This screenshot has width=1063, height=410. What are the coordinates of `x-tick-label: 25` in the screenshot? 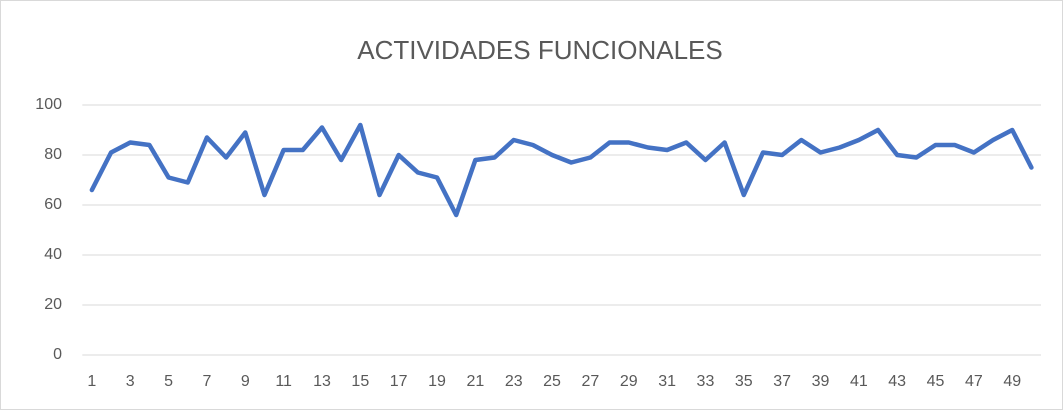 It's located at (552, 381).